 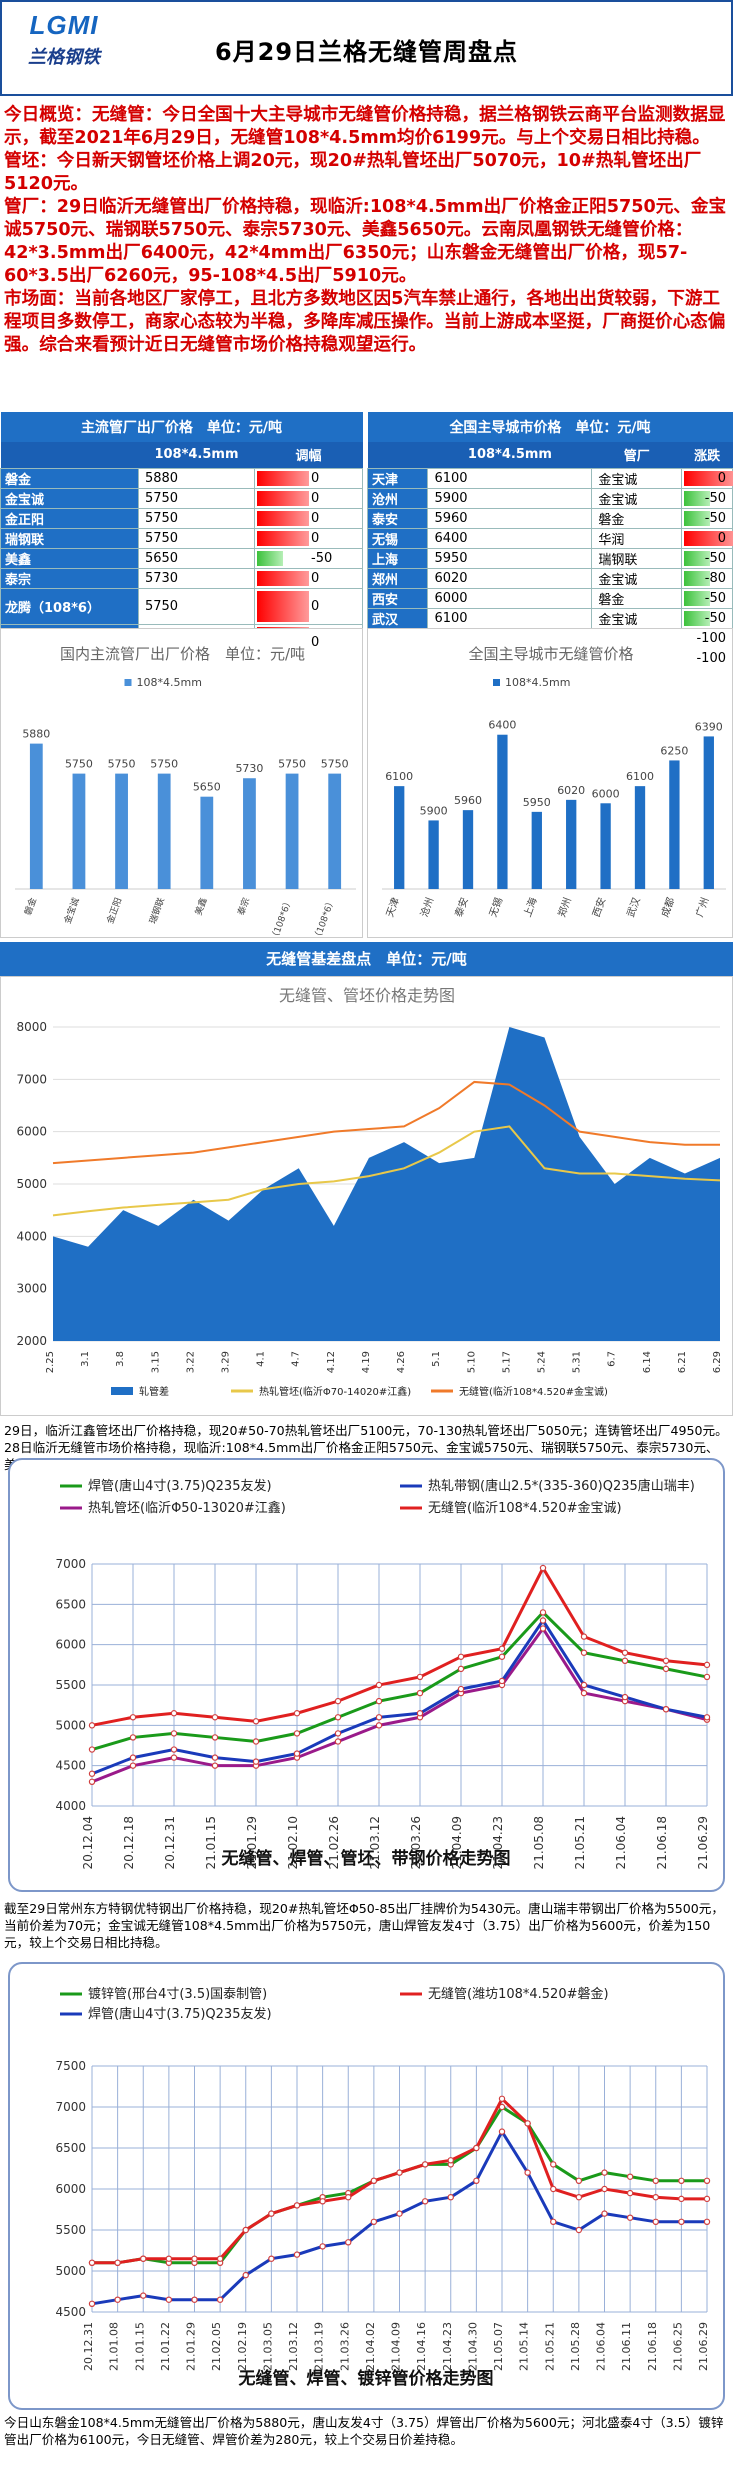 What do you see at coordinates (598, 907) in the screenshot?
I see `tick-label: 西安` at bounding box center [598, 907].